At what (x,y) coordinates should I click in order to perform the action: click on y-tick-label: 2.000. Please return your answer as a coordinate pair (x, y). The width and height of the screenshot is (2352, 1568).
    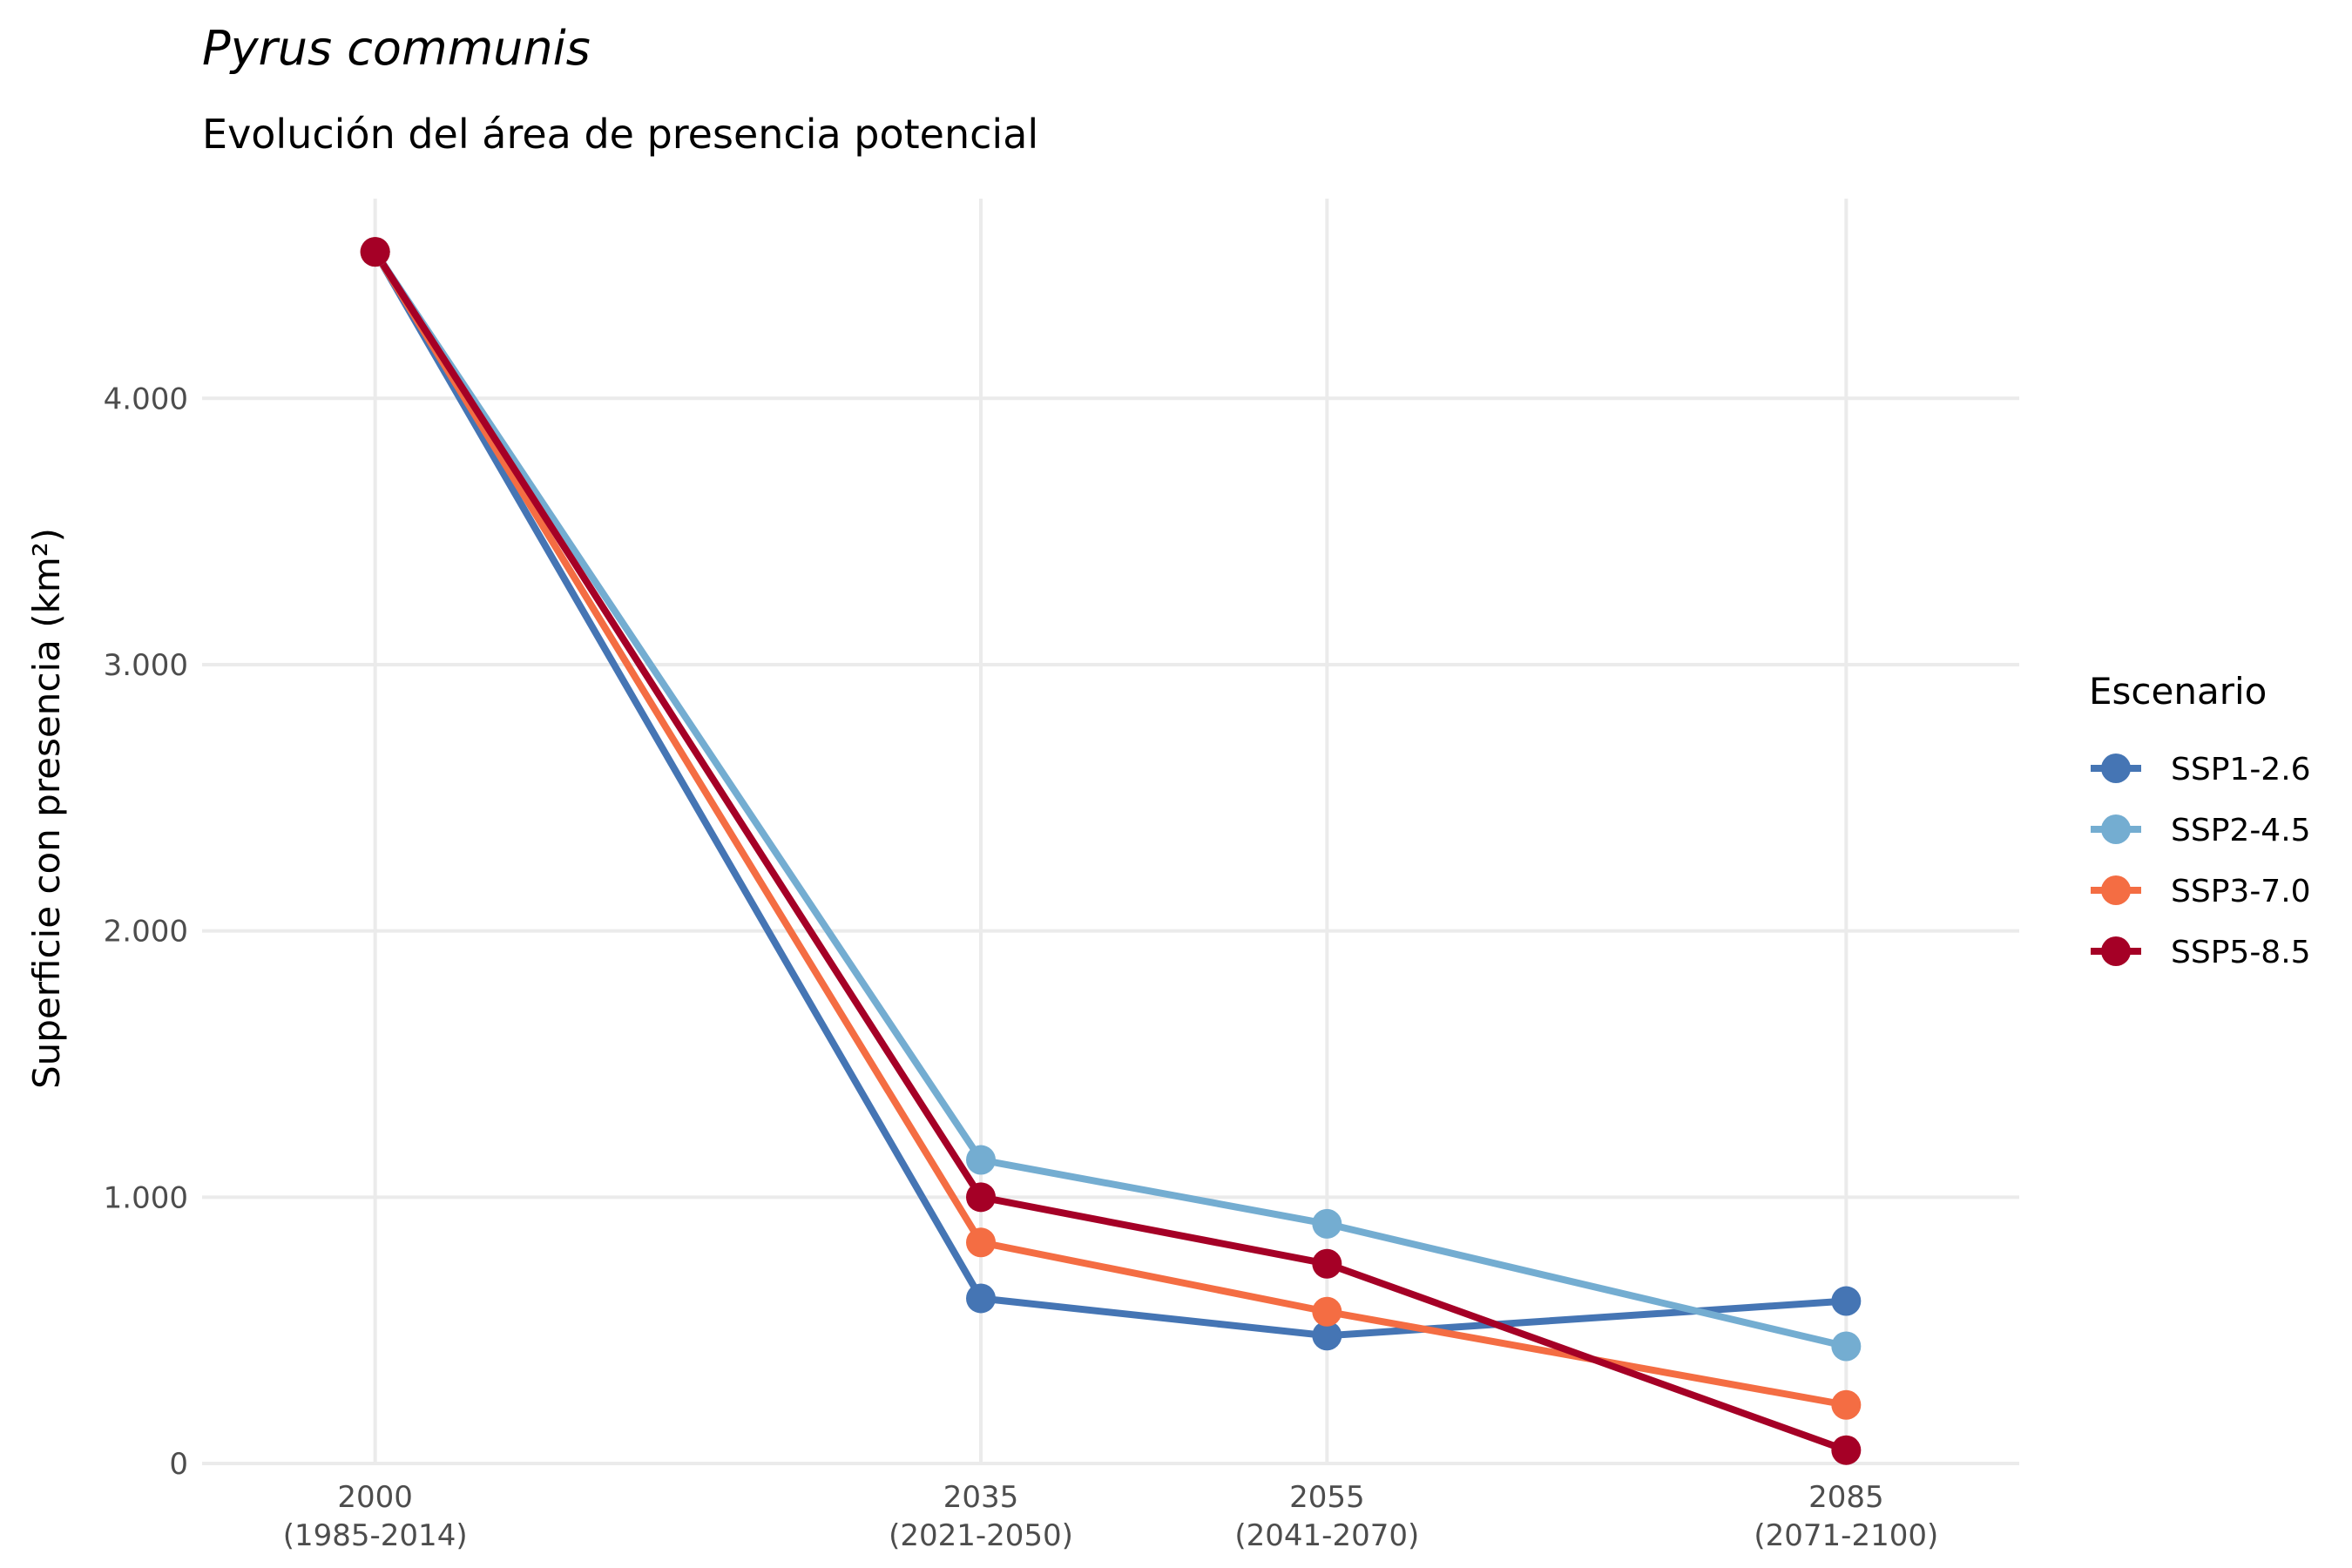
    Looking at the image, I should click on (146, 933).